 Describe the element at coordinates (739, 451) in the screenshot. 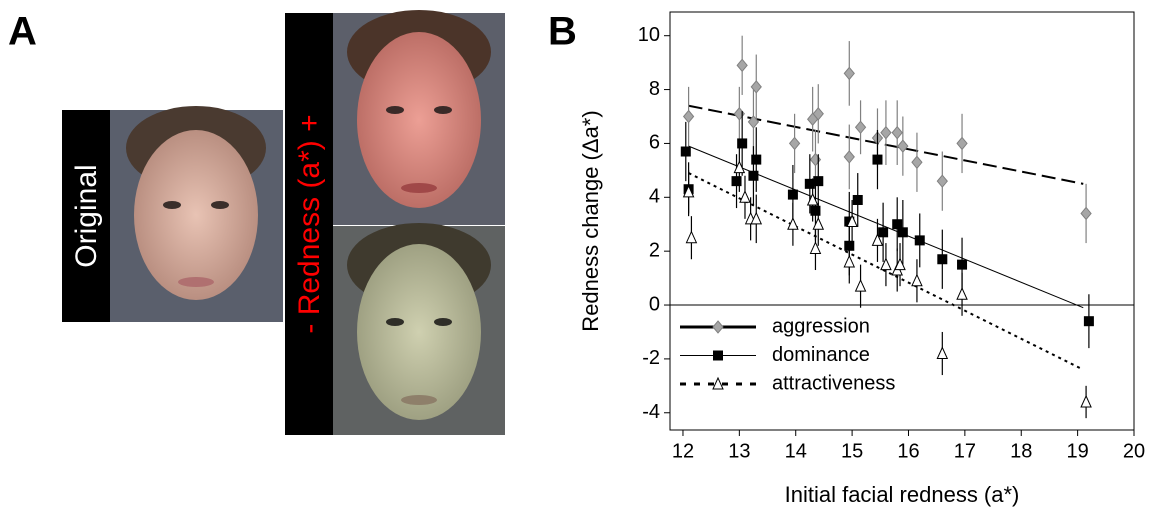

I see `x-tick-label: 13` at that location.